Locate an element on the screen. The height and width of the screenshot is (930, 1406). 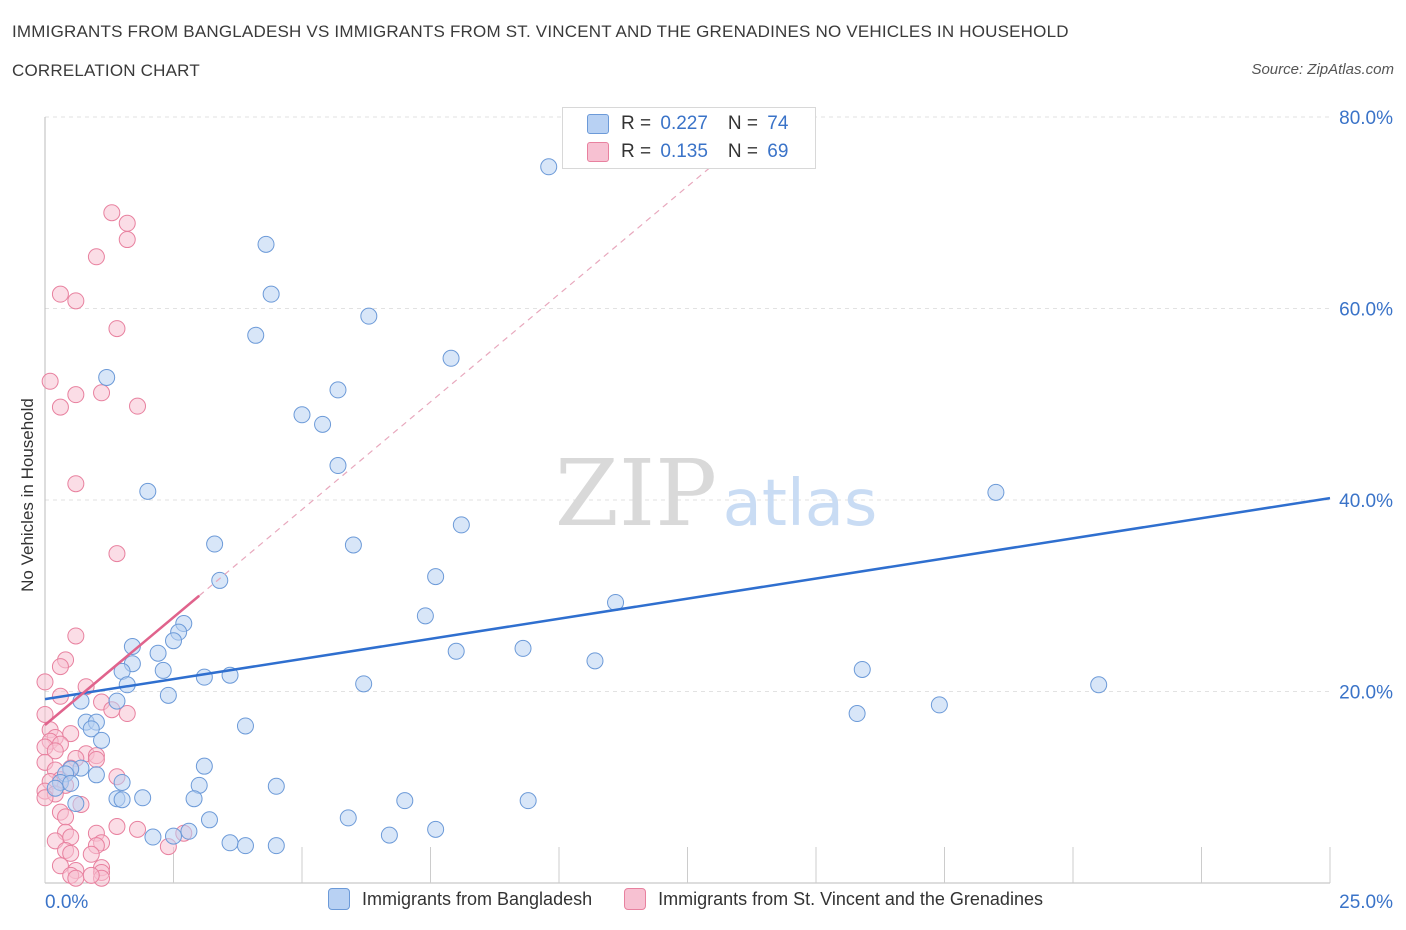
legend-swatch-pink is located at coordinates (635, 899).